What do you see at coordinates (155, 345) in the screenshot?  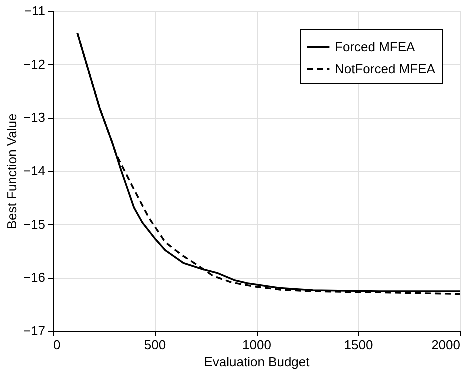 I see `x-tick-label: 500` at bounding box center [155, 345].